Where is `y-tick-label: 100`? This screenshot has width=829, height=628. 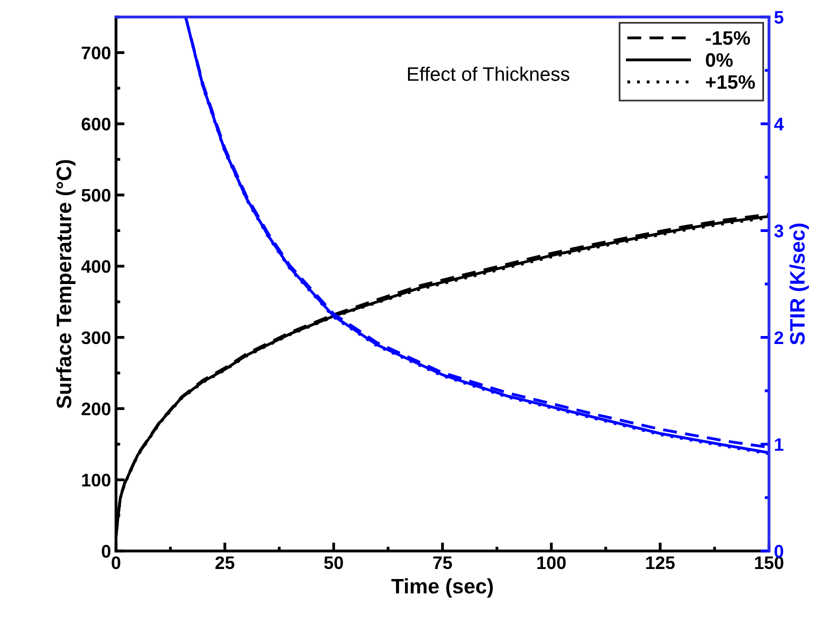 y-tick-label: 100 is located at coordinates (96, 480).